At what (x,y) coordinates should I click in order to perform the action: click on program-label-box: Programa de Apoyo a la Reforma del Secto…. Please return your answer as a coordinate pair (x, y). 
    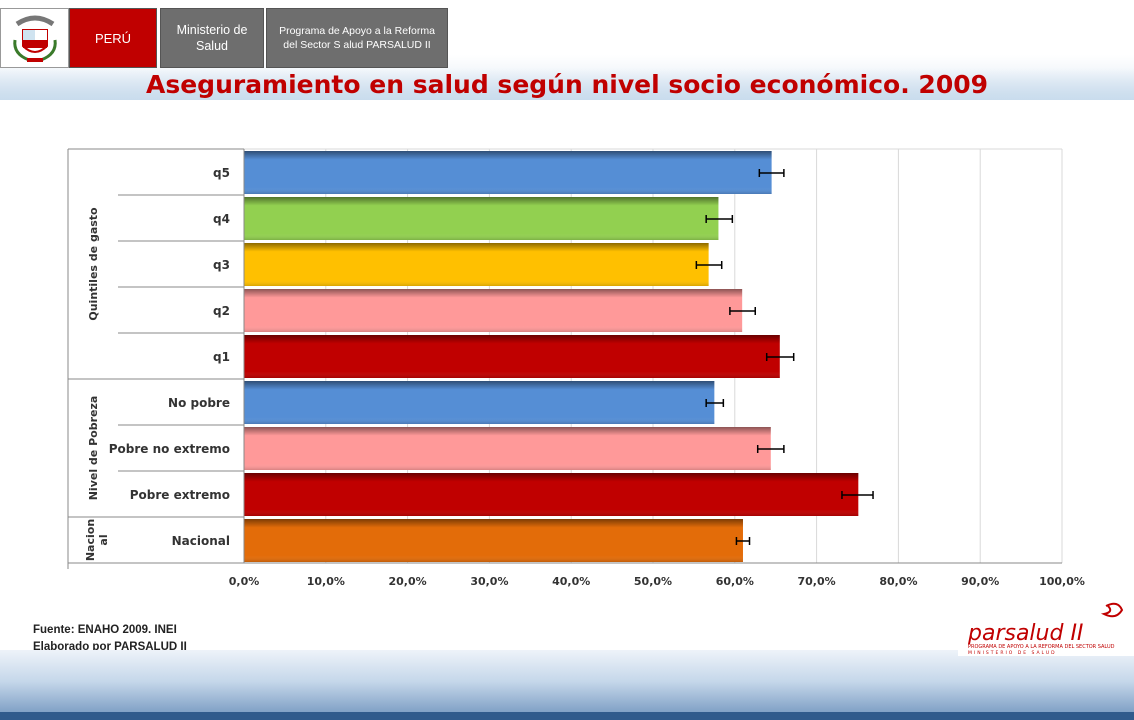
    Looking at the image, I should click on (357, 38).